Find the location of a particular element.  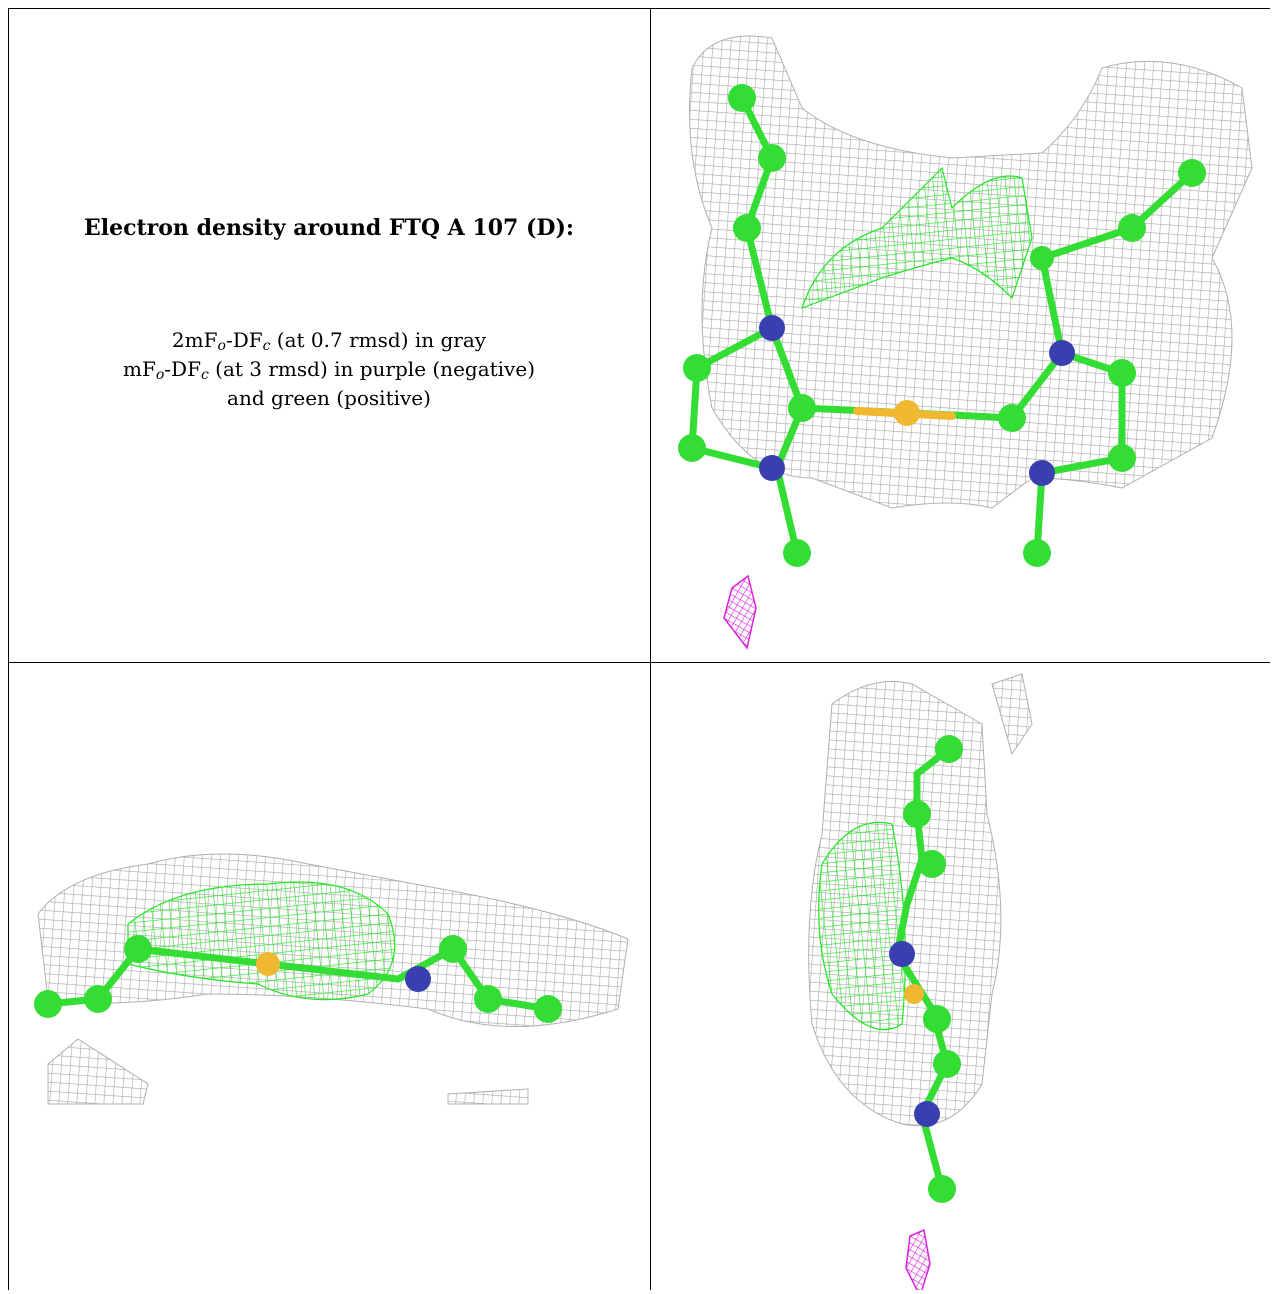

legend-line-positive: and green (positive) is located at coordinates (329, 398).